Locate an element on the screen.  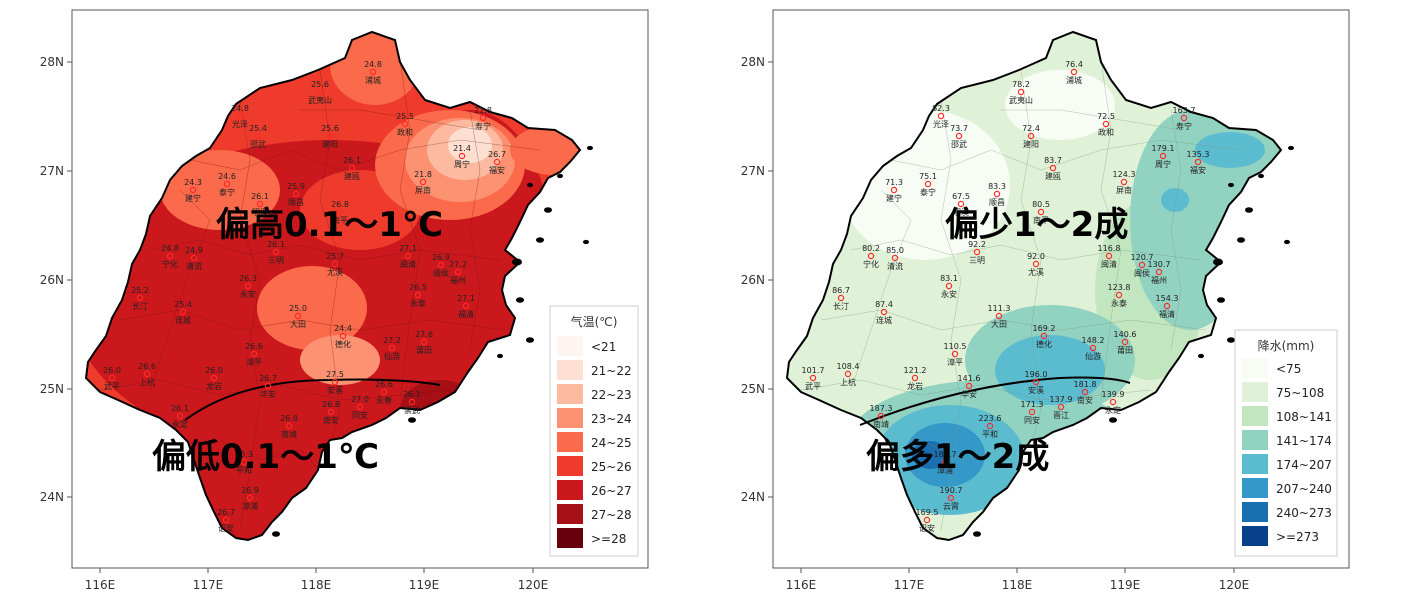
station: 140.6 莆田 is located at coordinates (1125, 342).